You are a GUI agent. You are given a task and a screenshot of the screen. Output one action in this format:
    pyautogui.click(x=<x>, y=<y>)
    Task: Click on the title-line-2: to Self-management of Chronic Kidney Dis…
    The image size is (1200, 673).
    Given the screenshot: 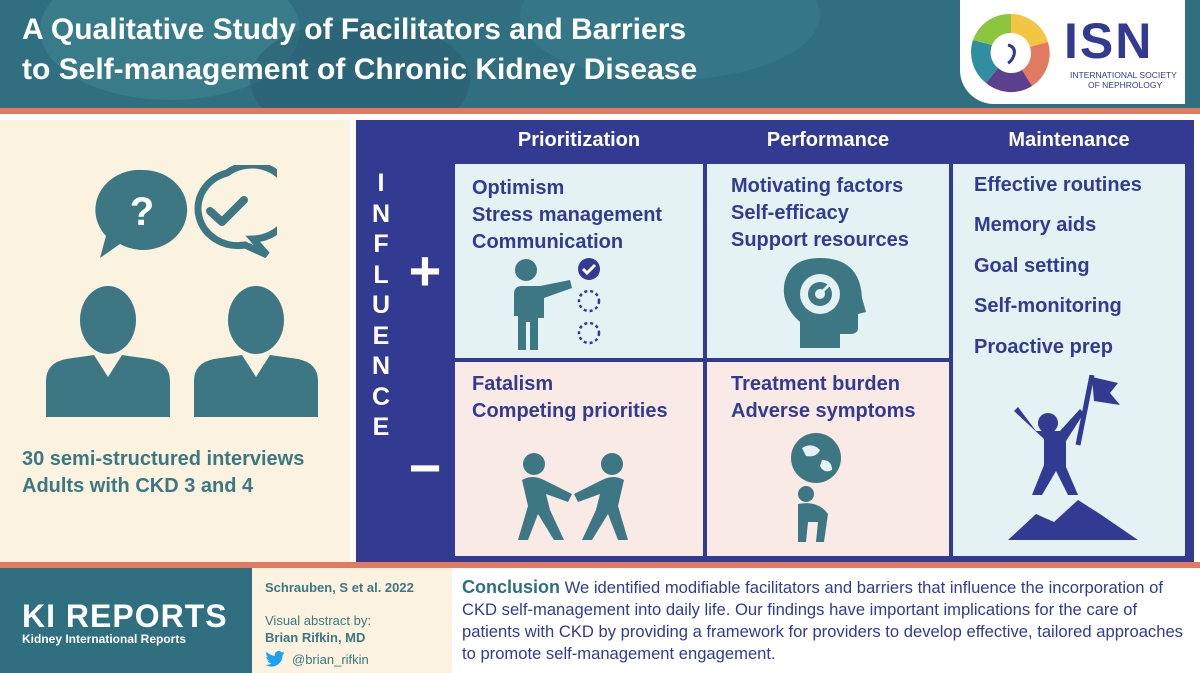 What is the action you would take?
    pyautogui.click(x=360, y=69)
    